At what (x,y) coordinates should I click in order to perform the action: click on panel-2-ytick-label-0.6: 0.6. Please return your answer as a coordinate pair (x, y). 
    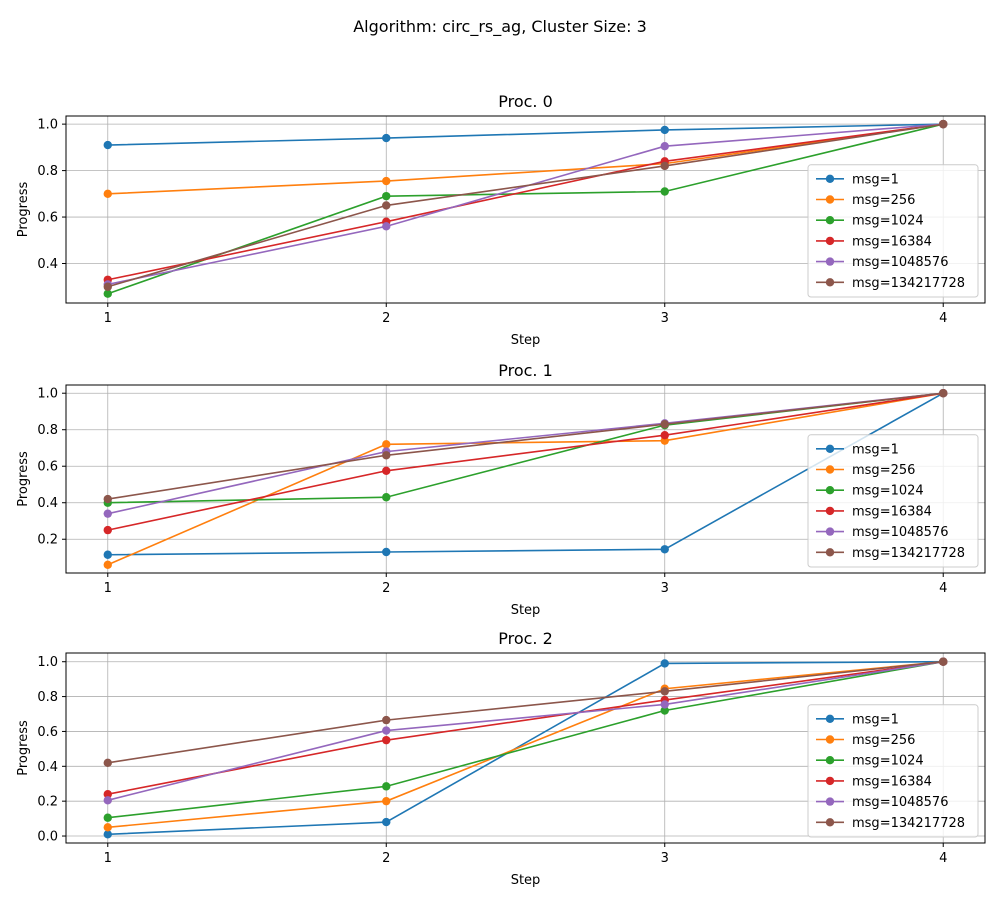
    Looking at the image, I should click on (47, 732).